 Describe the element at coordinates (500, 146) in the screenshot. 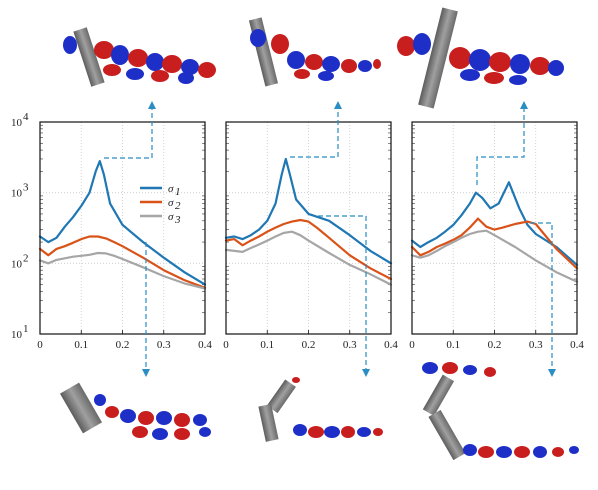

I see `connector-panel3-top` at that location.